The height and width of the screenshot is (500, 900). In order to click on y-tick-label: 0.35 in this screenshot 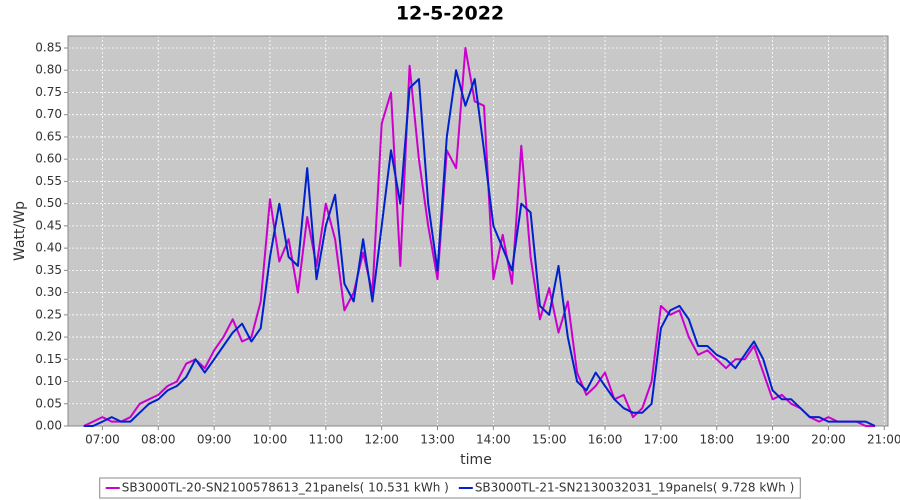, I will do `click(48, 270)`.